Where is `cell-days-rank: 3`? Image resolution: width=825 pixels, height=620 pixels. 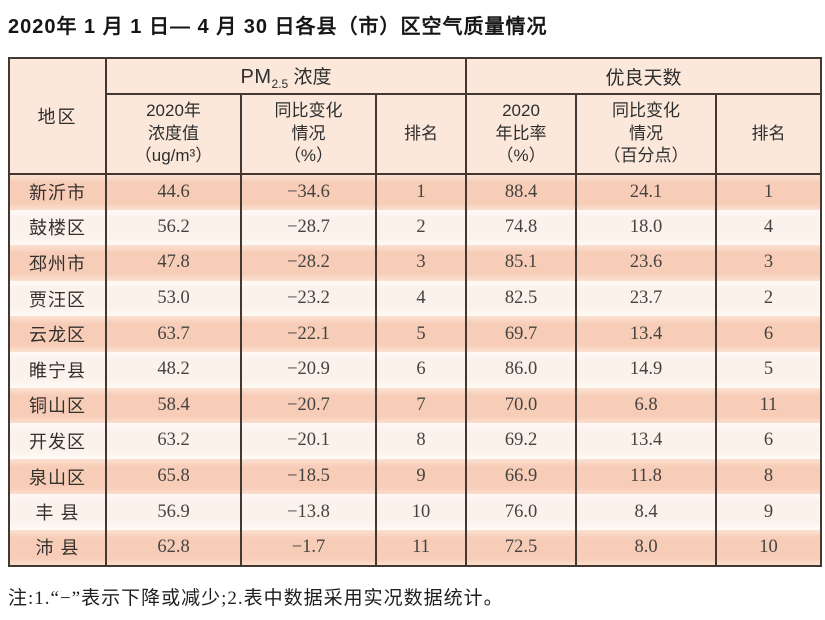 cell-days-rank: 3 is located at coordinates (769, 263).